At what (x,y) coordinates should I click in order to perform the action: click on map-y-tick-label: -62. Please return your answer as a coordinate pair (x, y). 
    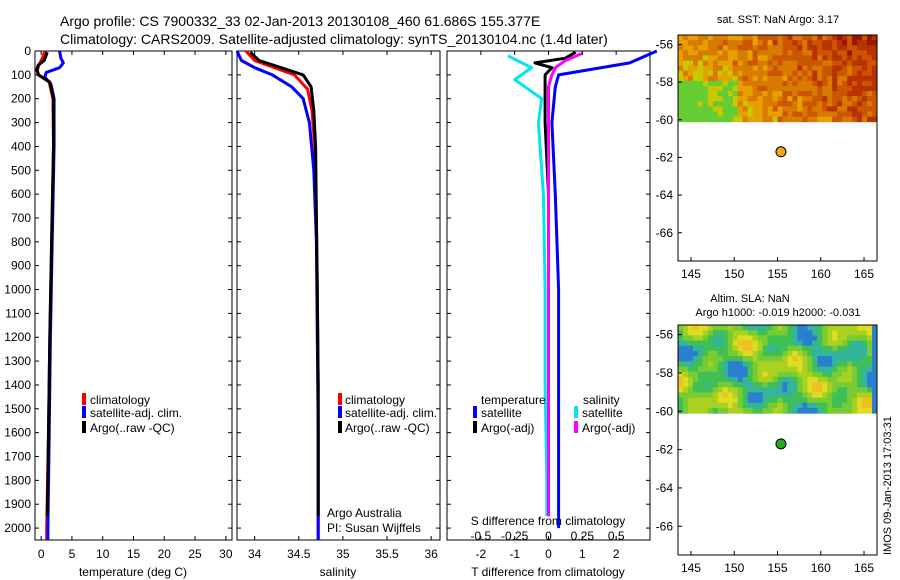
    Looking at the image, I should click on (665, 450).